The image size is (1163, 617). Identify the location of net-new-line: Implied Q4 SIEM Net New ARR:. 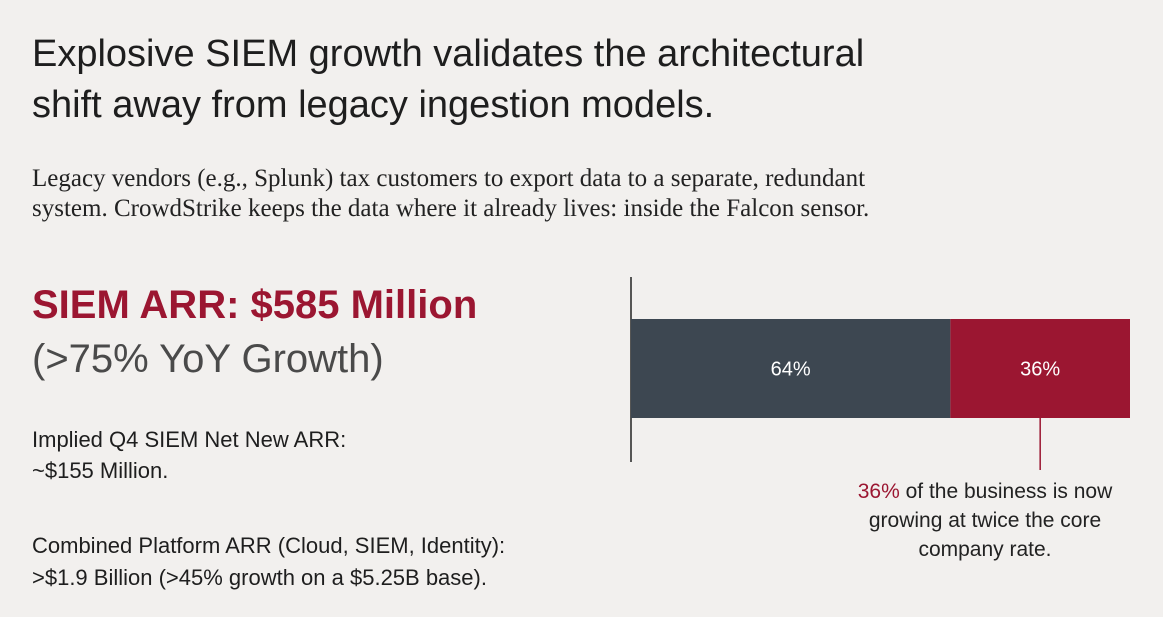
(189, 439).